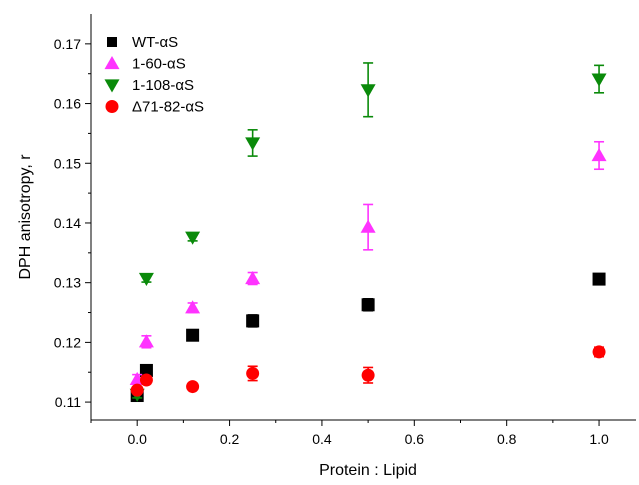  Describe the element at coordinates (155, 42) in the screenshot. I see `legend-label: WT-αS` at that location.